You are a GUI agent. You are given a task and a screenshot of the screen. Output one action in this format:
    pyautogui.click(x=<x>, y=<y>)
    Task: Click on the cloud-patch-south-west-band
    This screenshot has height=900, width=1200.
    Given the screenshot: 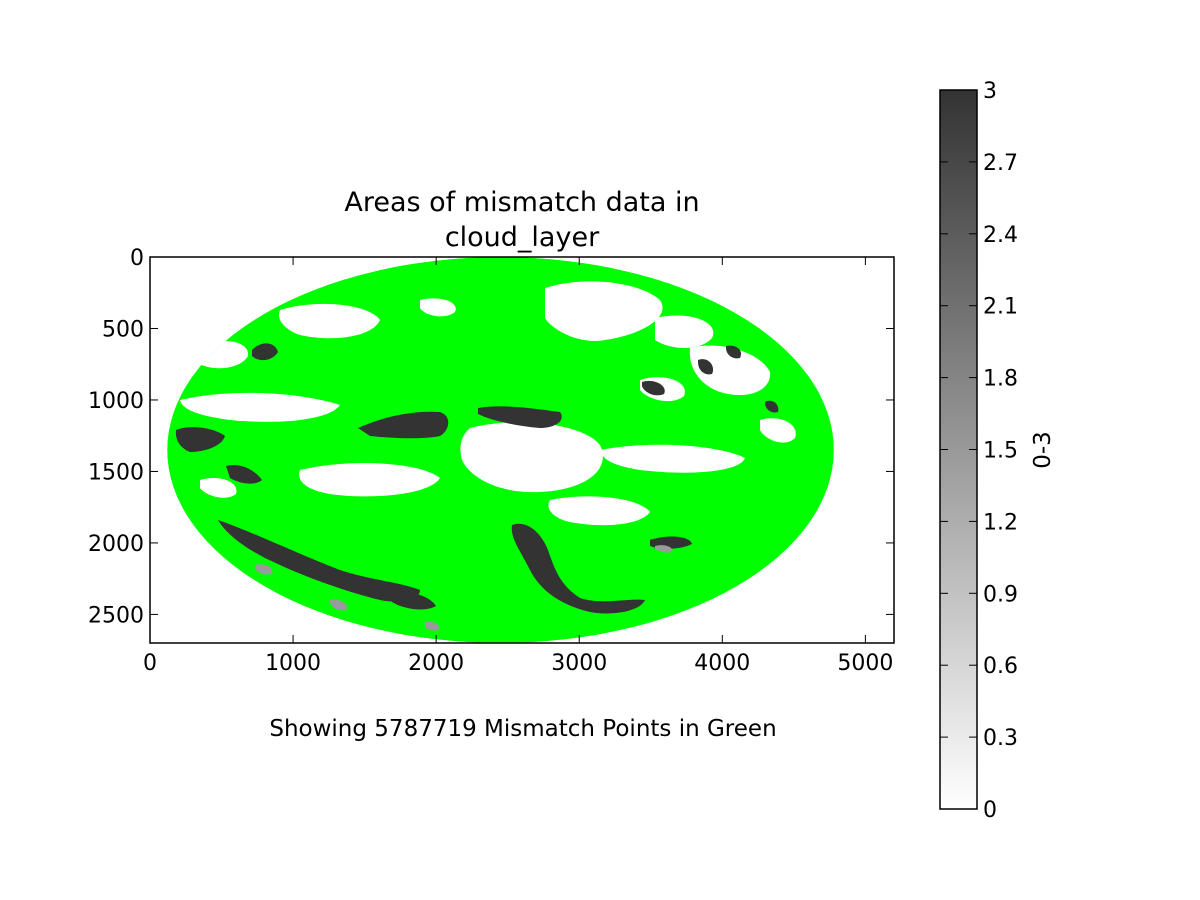 What is the action you would take?
    pyautogui.click(x=319, y=561)
    